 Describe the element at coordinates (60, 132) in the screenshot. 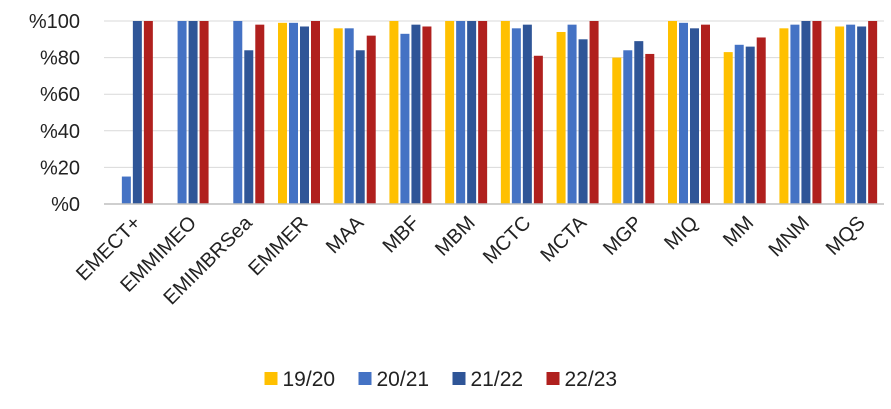

I see `y-tick-label: %40` at that location.